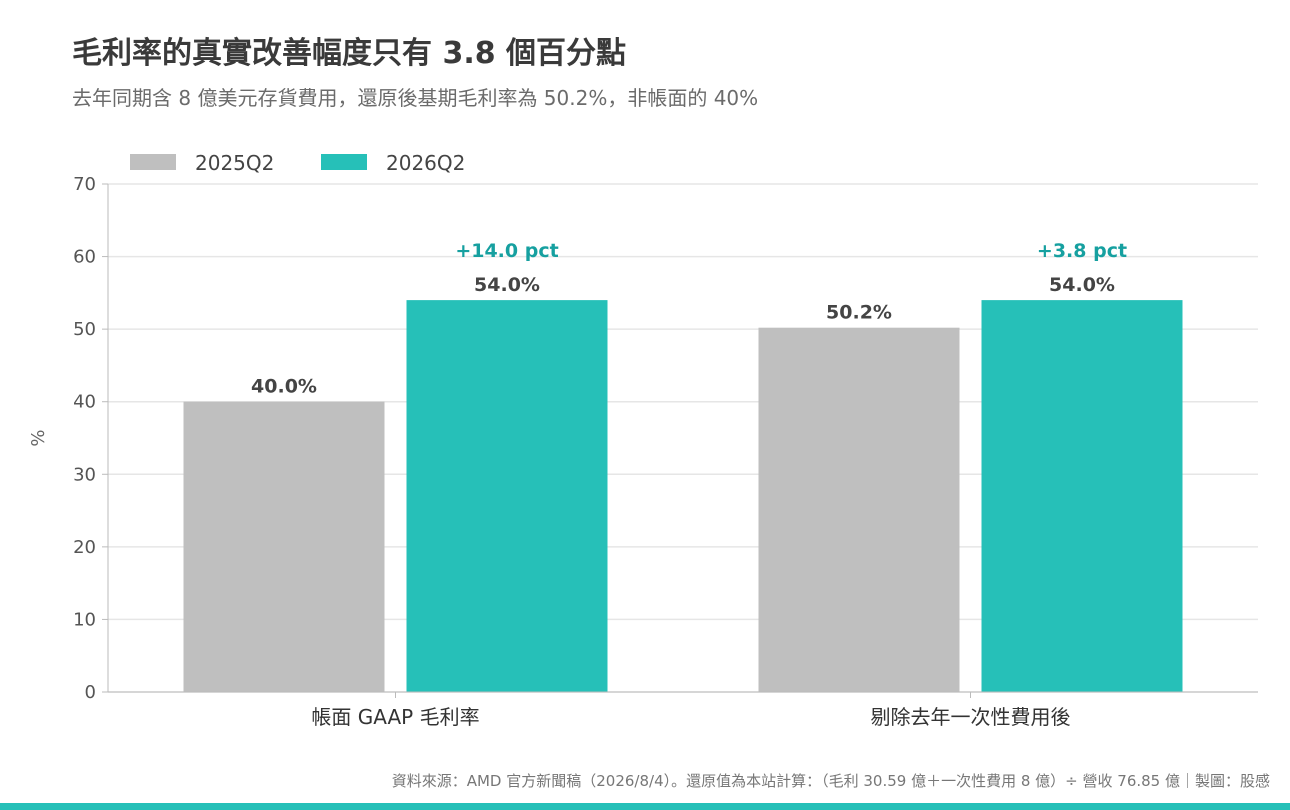 This screenshot has width=1290, height=810. Describe the element at coordinates (395, 717) in the screenshot. I see `x-category-label: 帳面 GAAP 毛利率` at that location.